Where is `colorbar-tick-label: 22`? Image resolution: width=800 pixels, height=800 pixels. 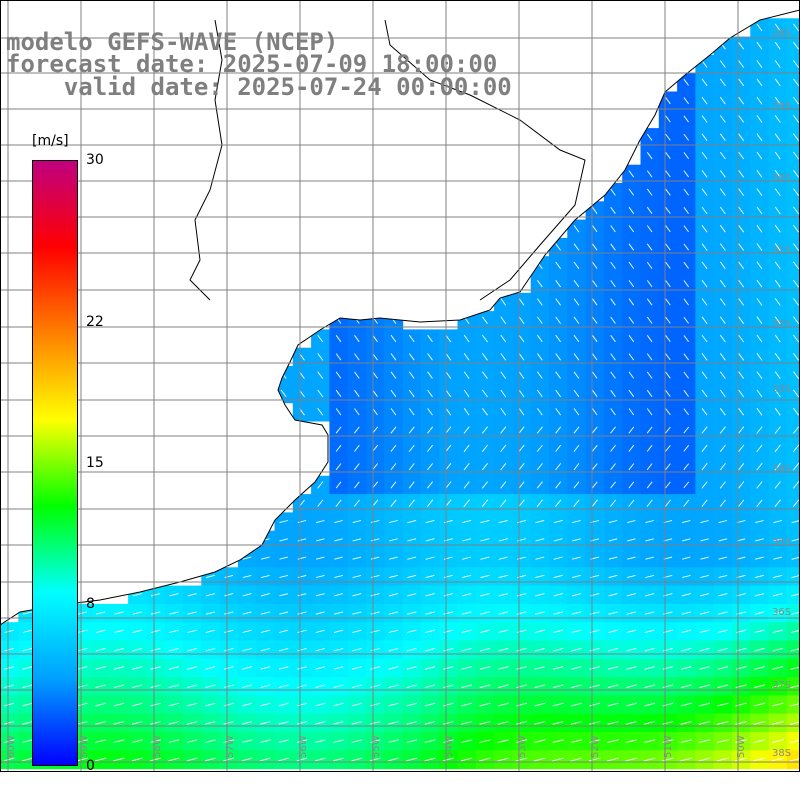
colorbar-tick-label: 22 is located at coordinates (95, 321).